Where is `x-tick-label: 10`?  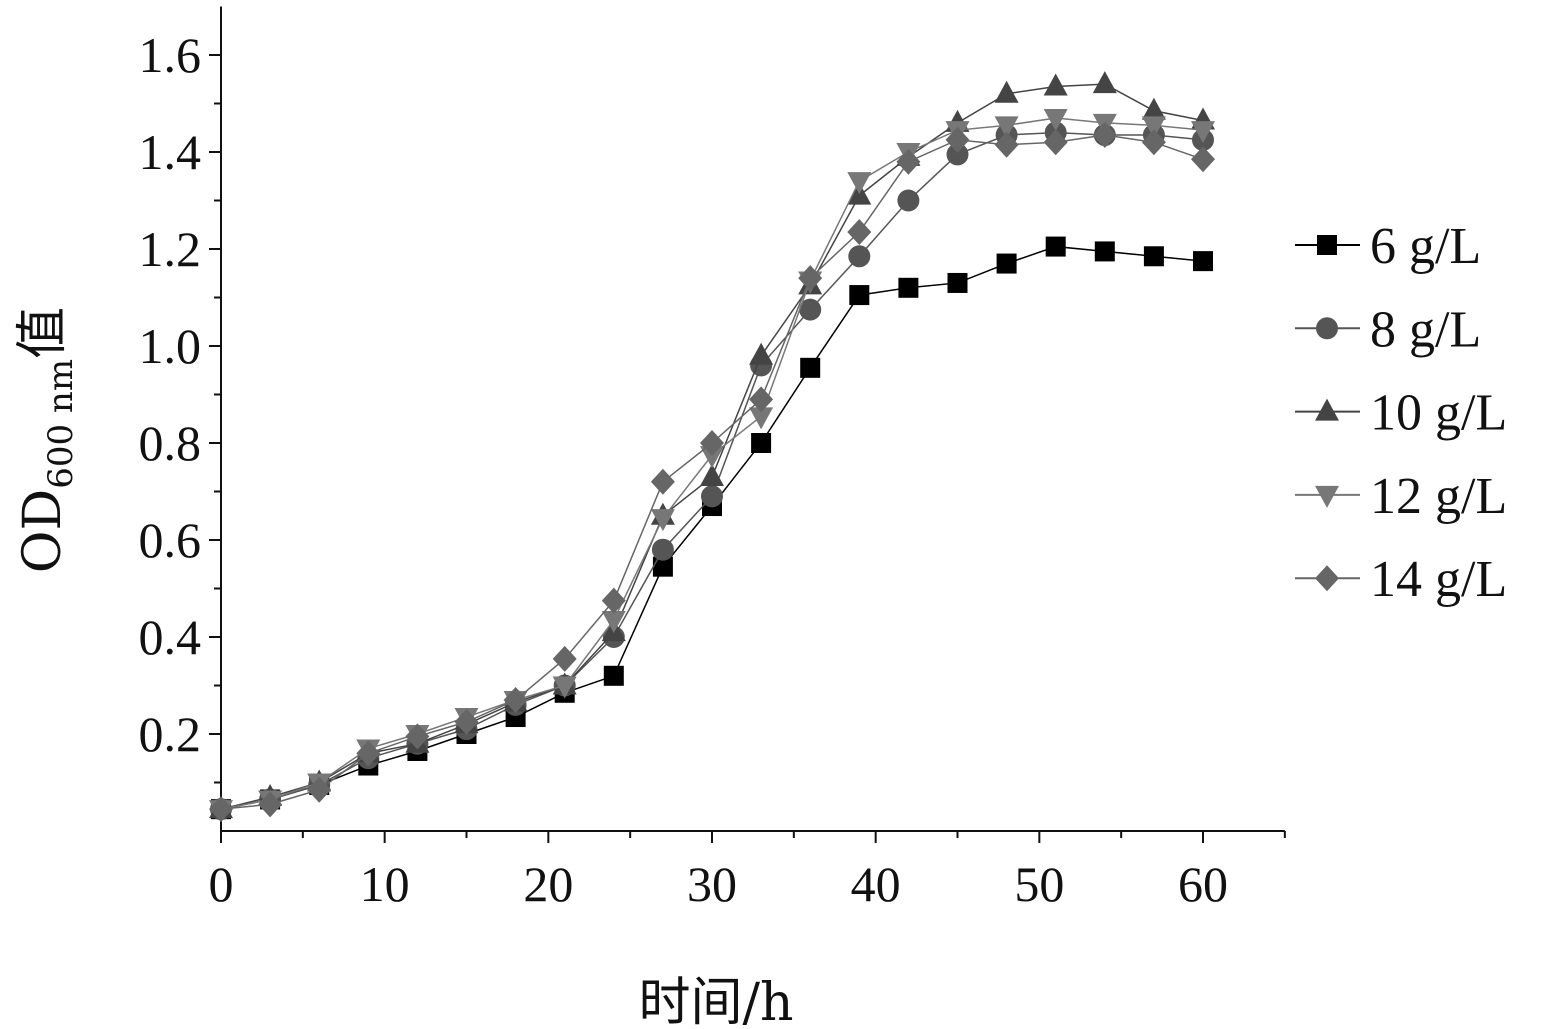
x-tick-label: 10 is located at coordinates (385, 884).